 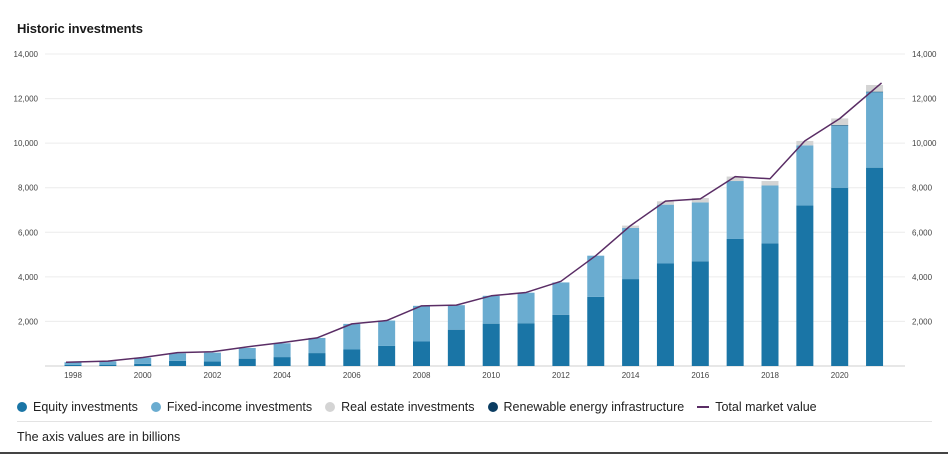 What do you see at coordinates (561, 375) in the screenshot?
I see `x-tick-label: 2012` at bounding box center [561, 375].